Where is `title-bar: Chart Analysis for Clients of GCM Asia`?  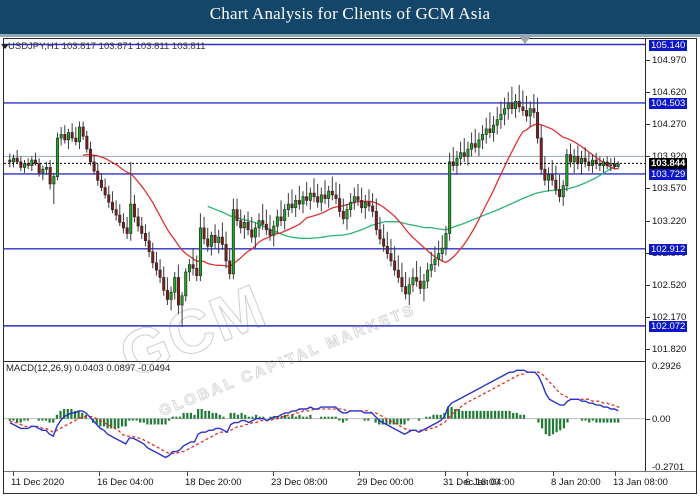
title-bar: Chart Analysis for Clients of GCM Asia is located at coordinates (350, 17).